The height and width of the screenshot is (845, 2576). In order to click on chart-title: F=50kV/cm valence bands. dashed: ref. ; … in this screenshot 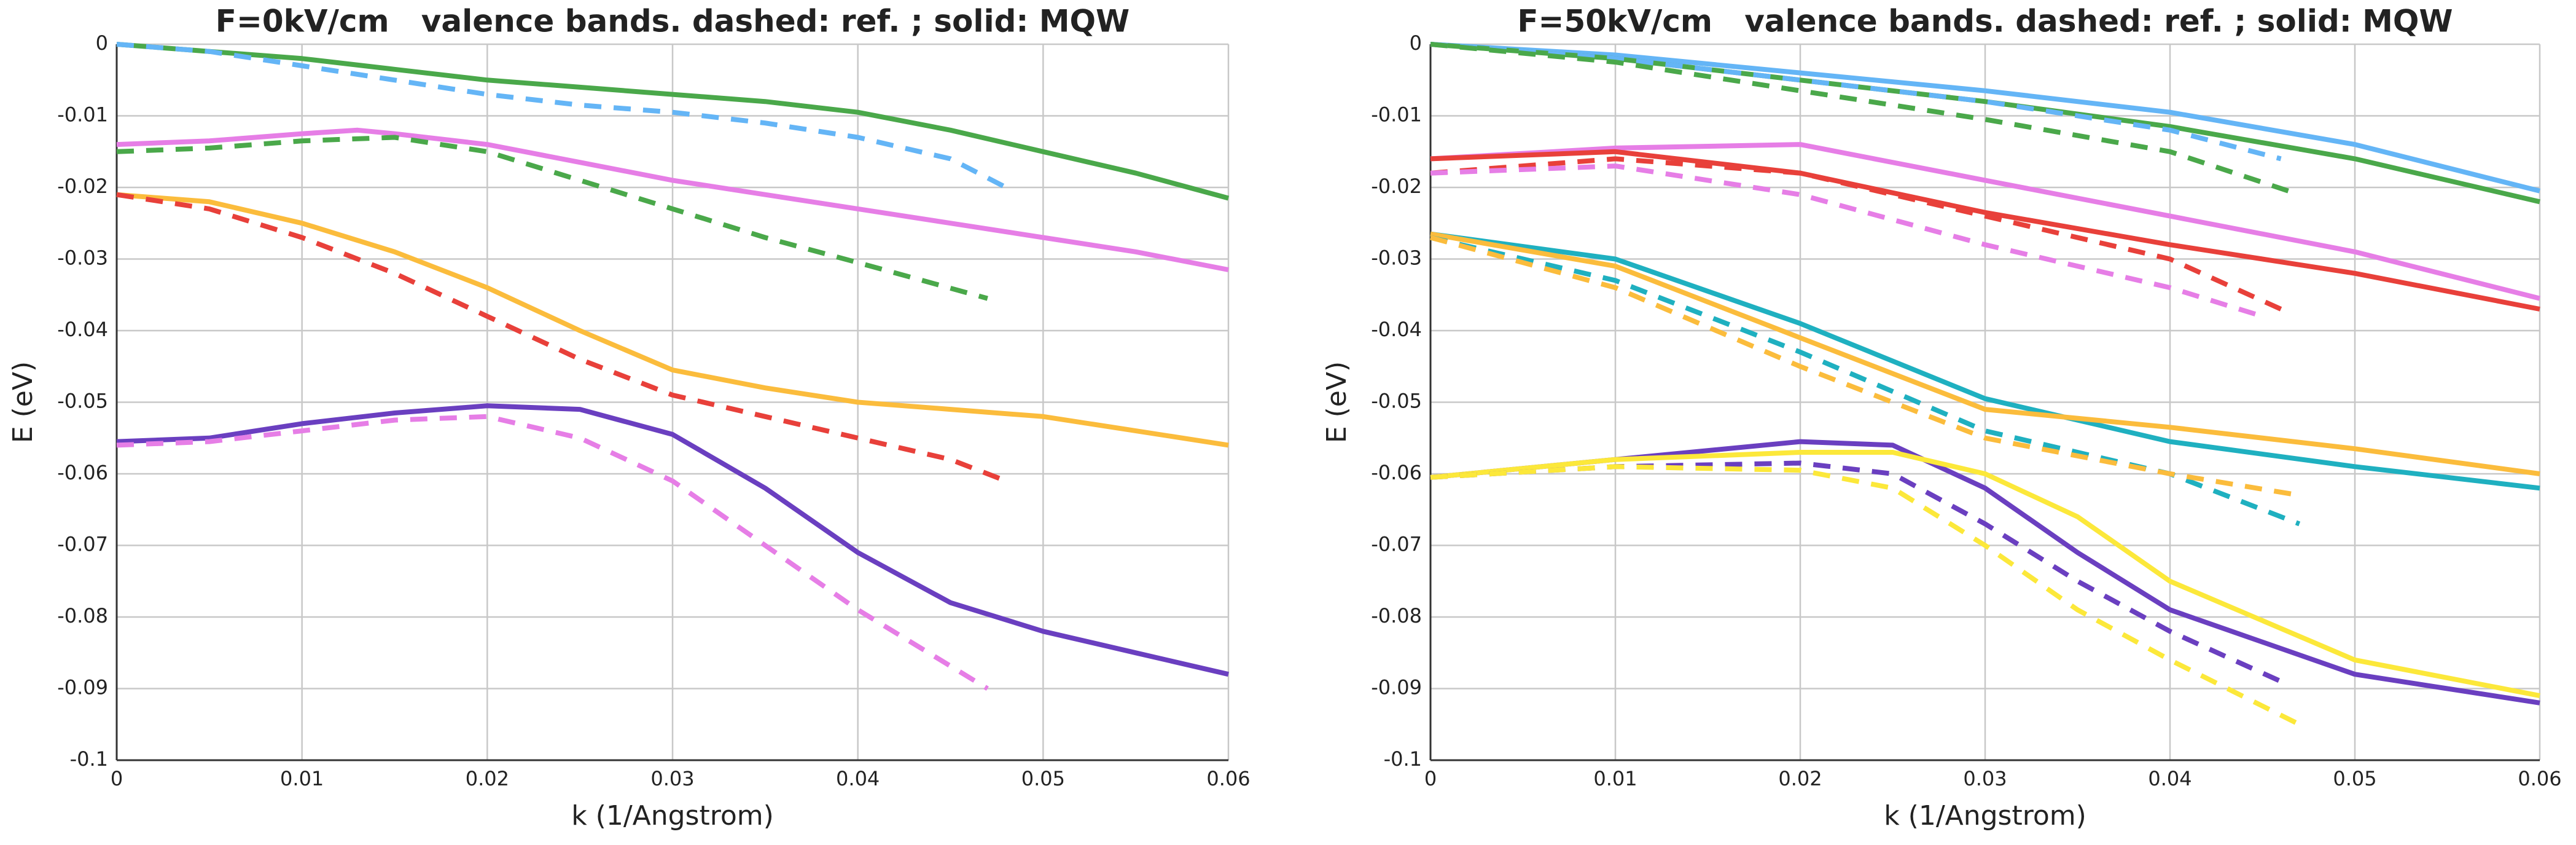, I will do `click(1985, 21)`.